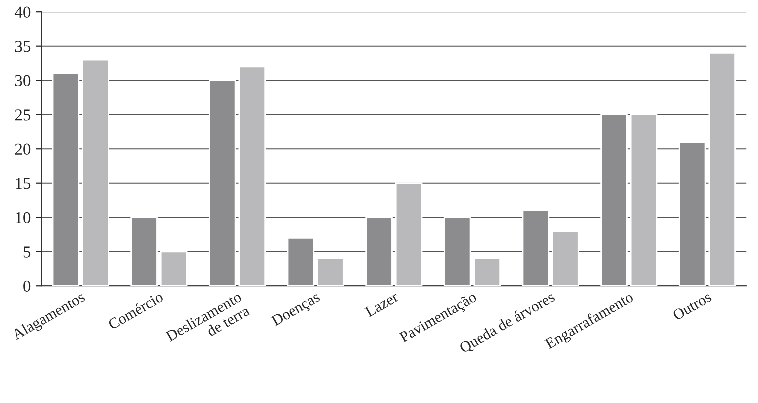  Describe the element at coordinates (23, 81) in the screenshot. I see `y-tick-label: 30` at that location.